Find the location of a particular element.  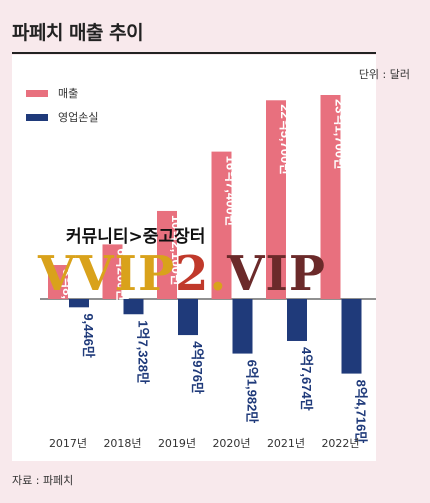

watermark-logo-a: VVIP is located at coordinates (107, 274).